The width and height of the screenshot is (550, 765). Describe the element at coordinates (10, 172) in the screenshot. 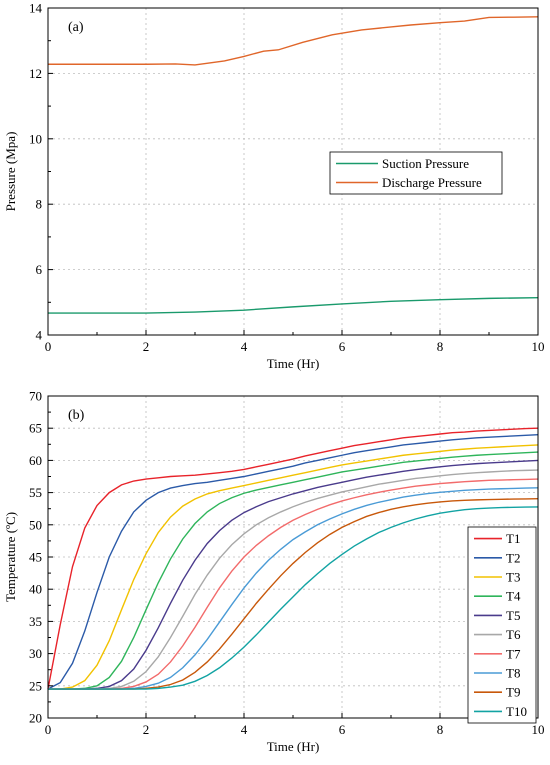

I see `pressure-y-axis-label: Pressure (Mpa)` at that location.